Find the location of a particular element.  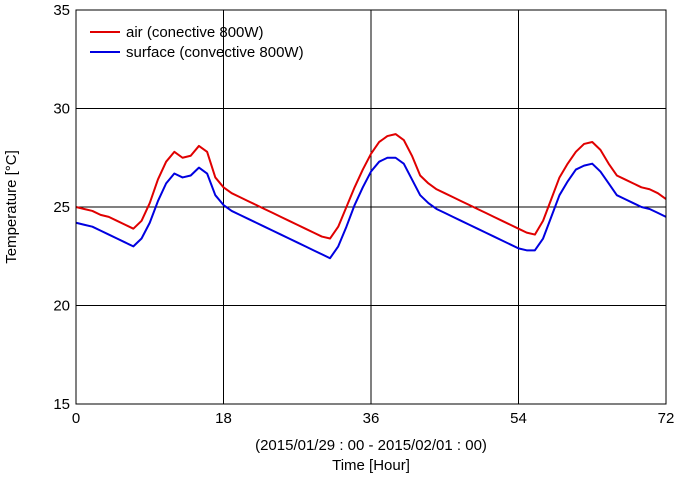

y-tick-label: 25 is located at coordinates (61, 207).